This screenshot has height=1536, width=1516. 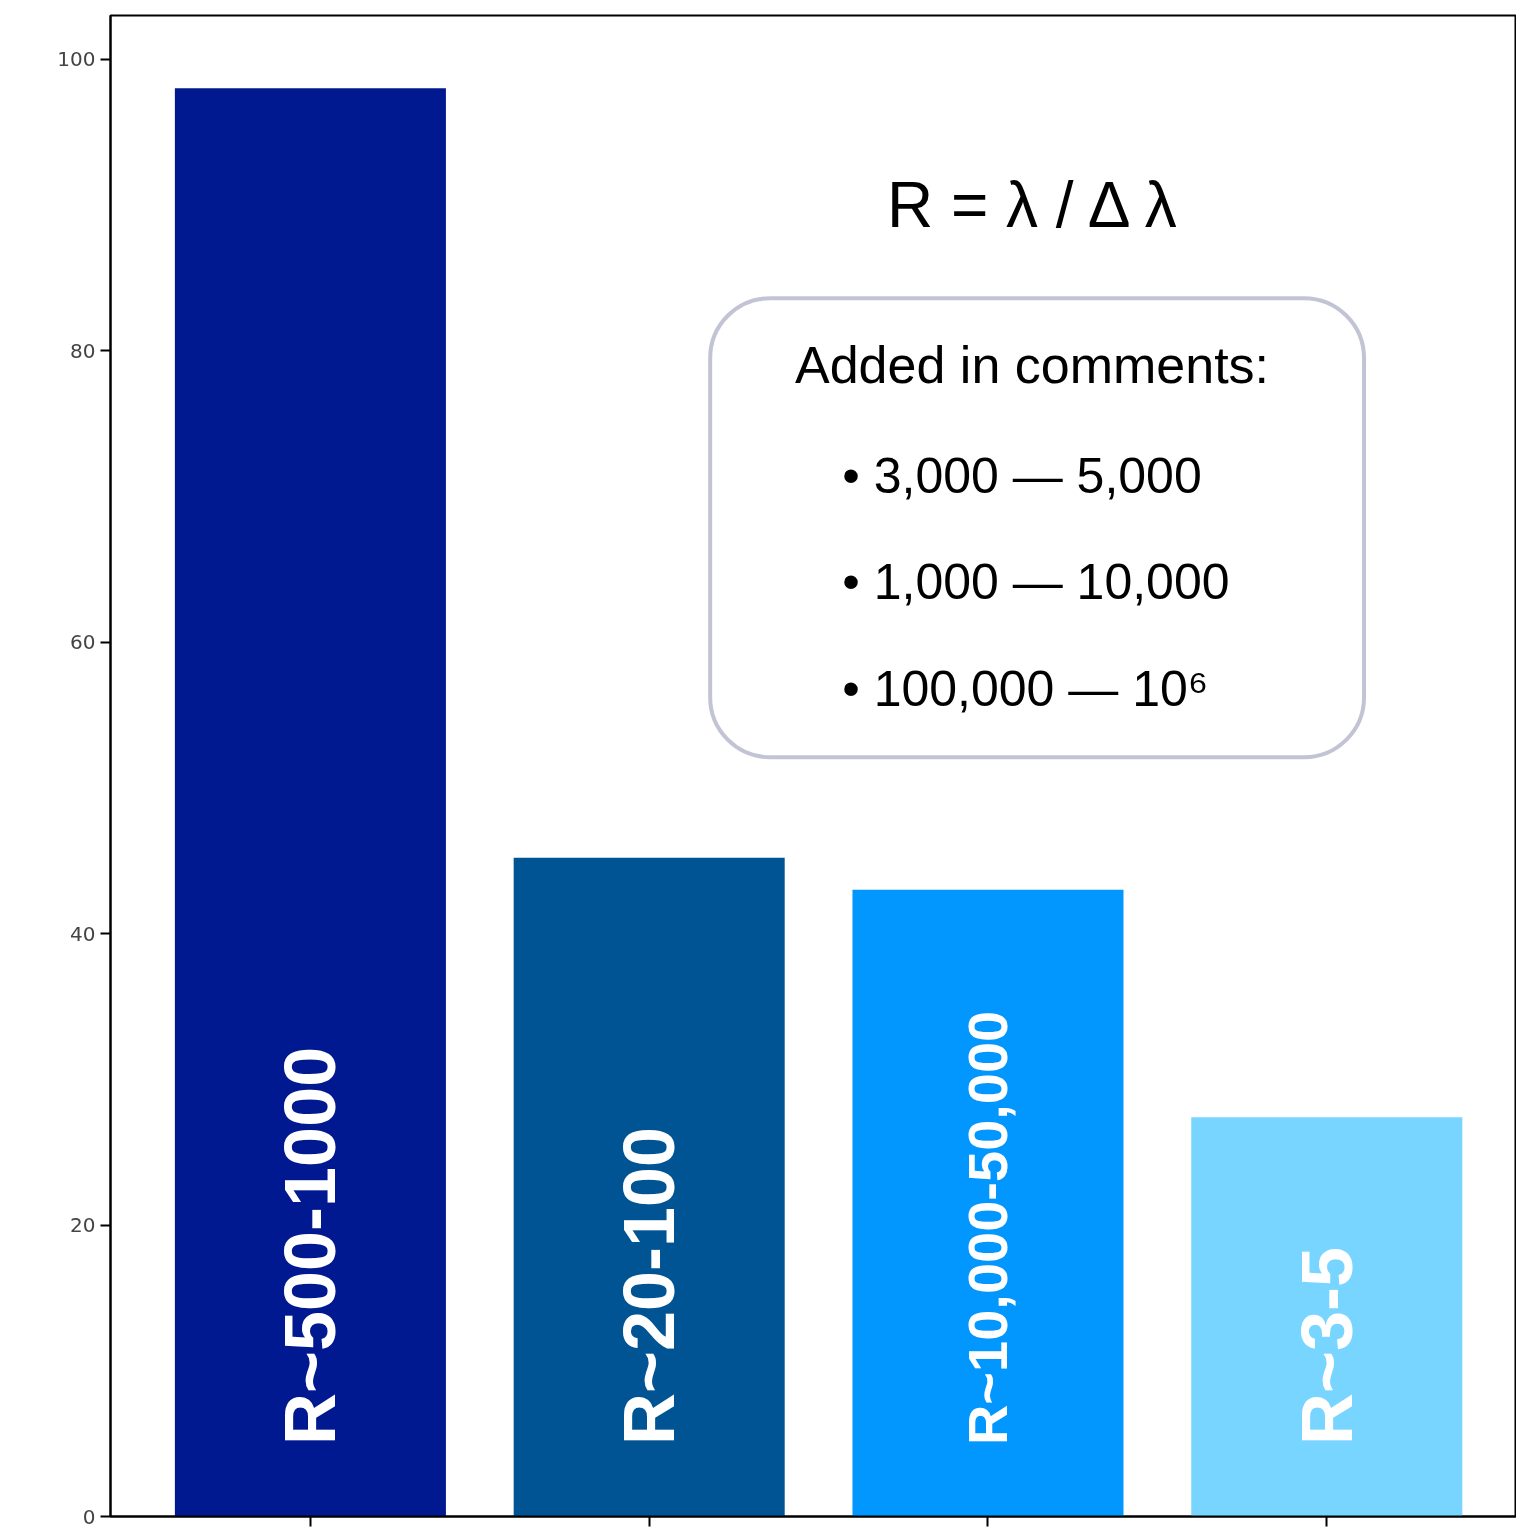 What do you see at coordinates (1031, 204) in the screenshot?
I see `annotation: R = λ / Δ λ` at bounding box center [1031, 204].